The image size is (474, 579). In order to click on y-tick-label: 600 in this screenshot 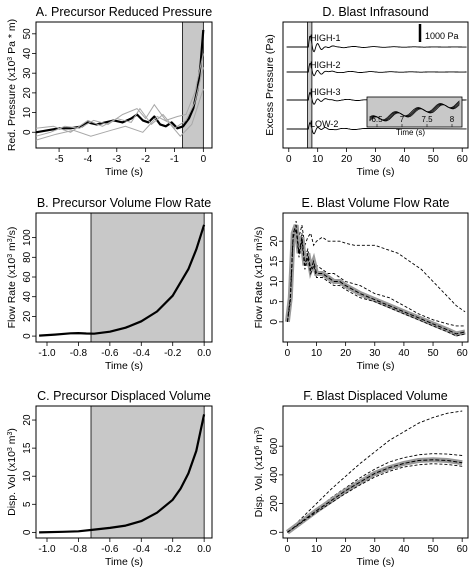, I will do `click(274, 445)`.